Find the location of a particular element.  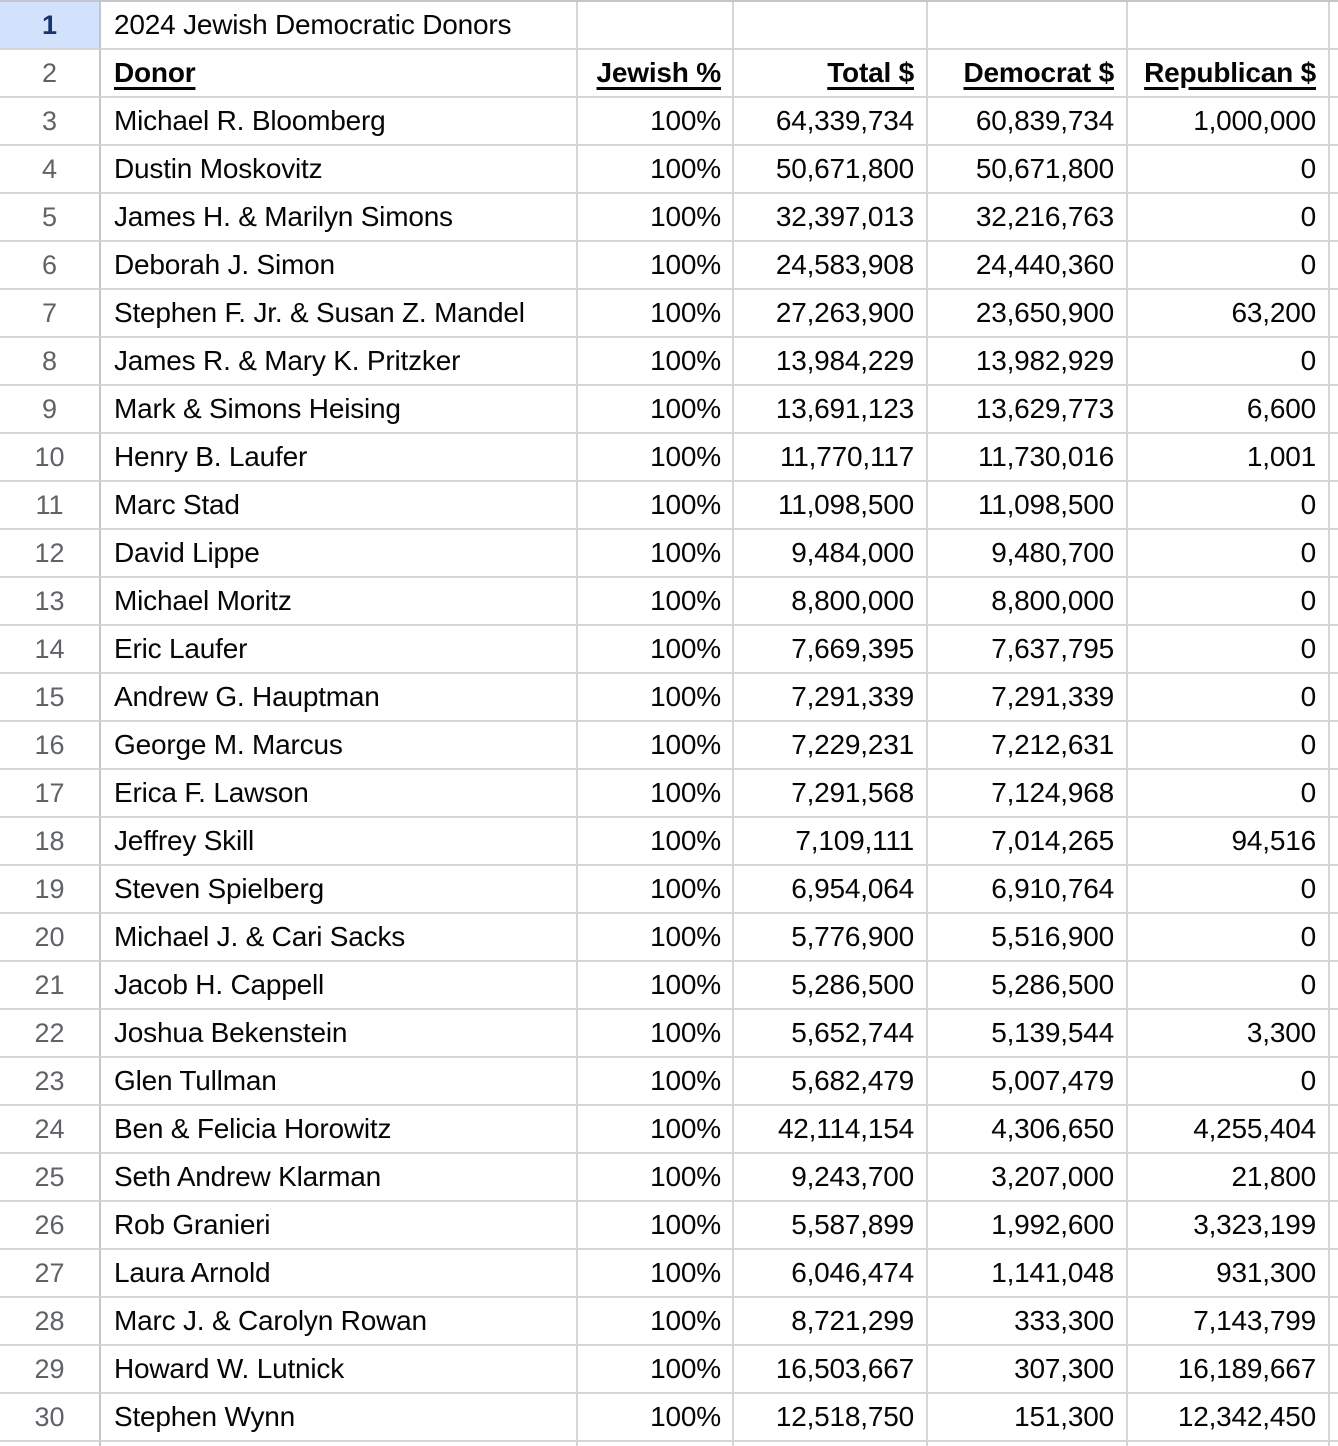

cell-total: 42,114,154 is located at coordinates (831, 1130).